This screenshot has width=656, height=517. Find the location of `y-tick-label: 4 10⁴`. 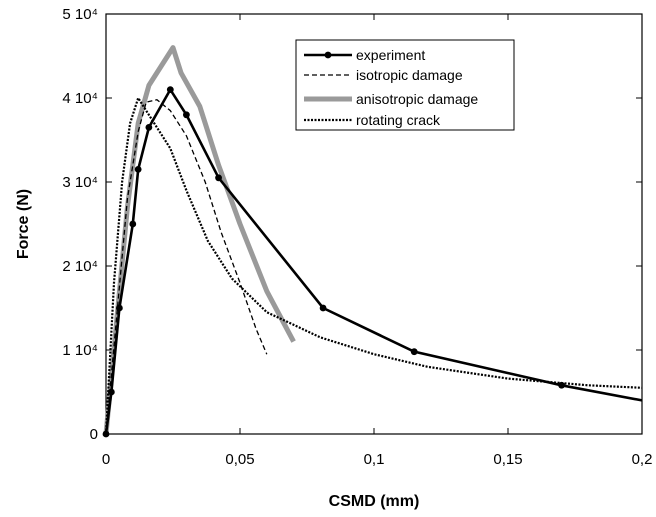

y-tick-label: 4 10⁴ is located at coordinates (80, 98).